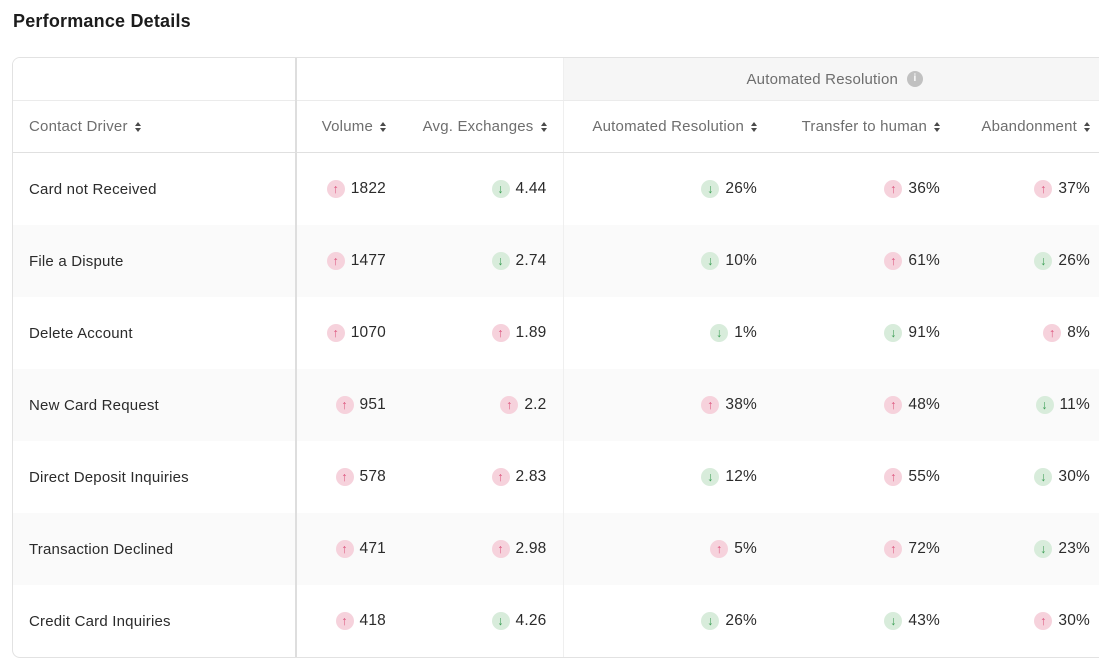  I want to click on avg-exchanges-cell: ↓ 2.74, so click(480, 261).